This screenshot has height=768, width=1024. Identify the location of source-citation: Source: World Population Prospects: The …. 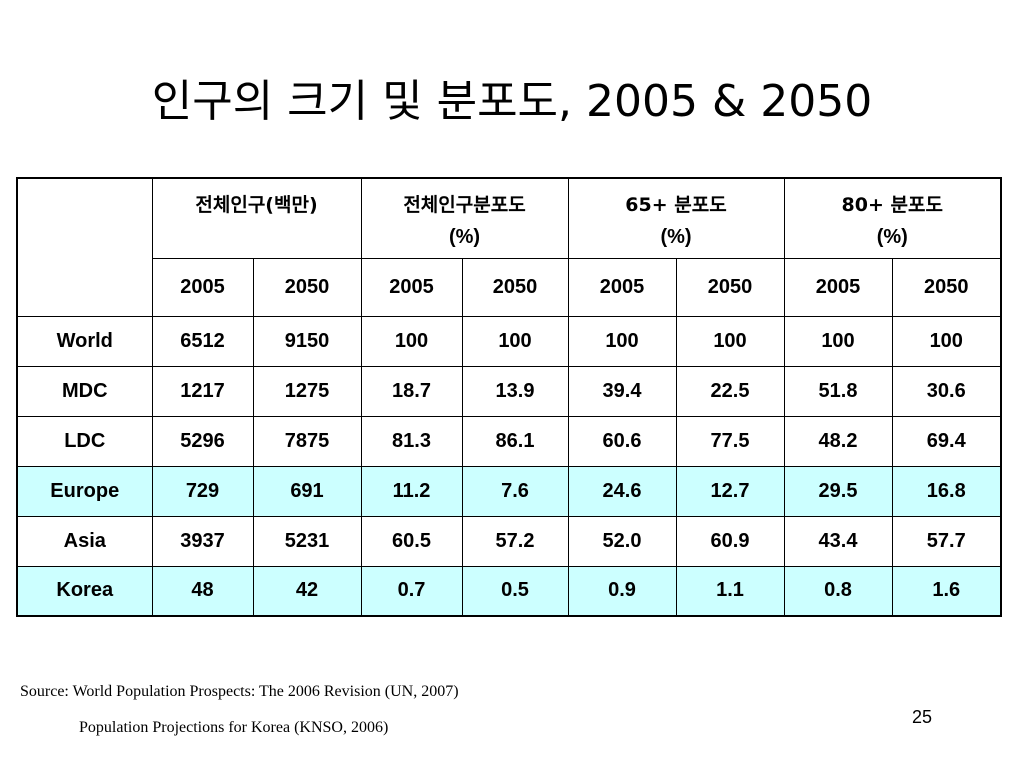
(239, 691).